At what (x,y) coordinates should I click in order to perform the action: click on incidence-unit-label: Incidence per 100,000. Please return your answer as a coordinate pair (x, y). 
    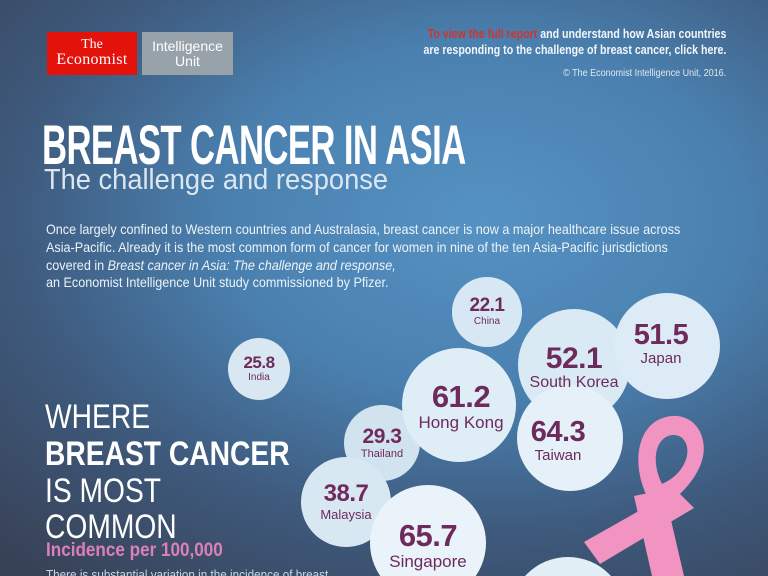
    Looking at the image, I should click on (134, 550).